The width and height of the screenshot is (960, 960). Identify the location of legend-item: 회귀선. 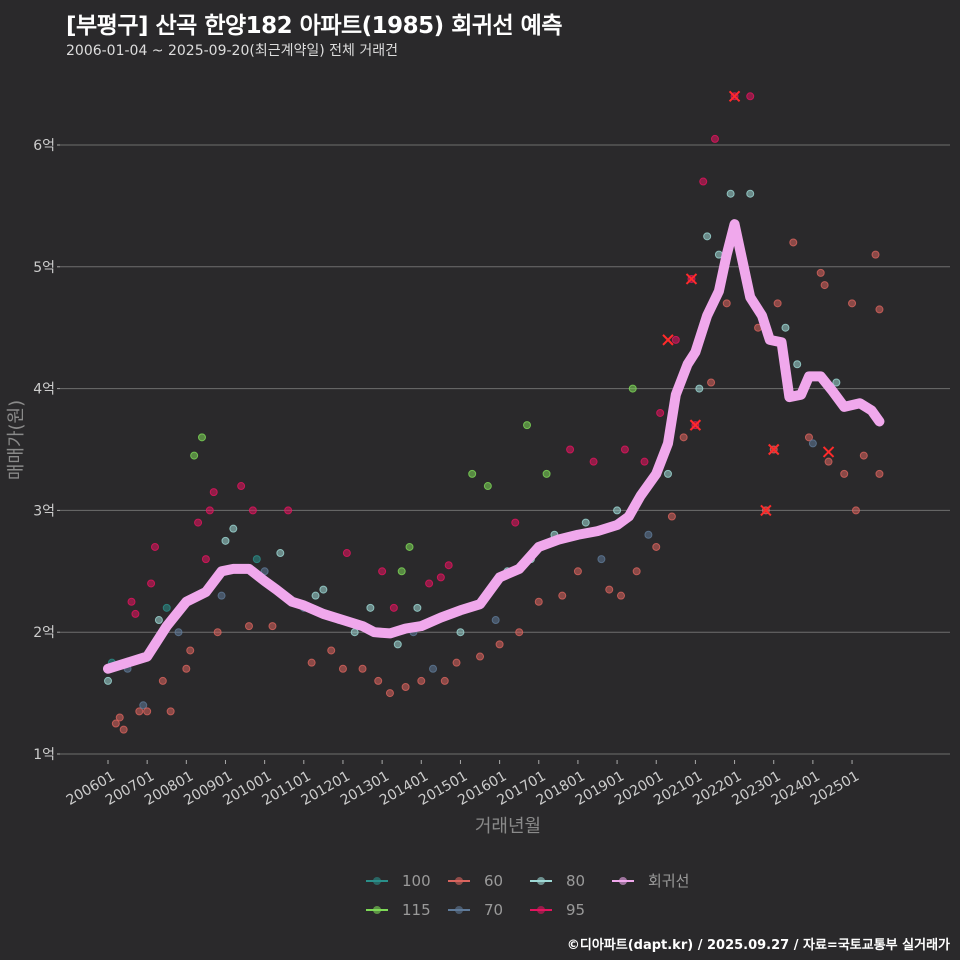
(655, 880).